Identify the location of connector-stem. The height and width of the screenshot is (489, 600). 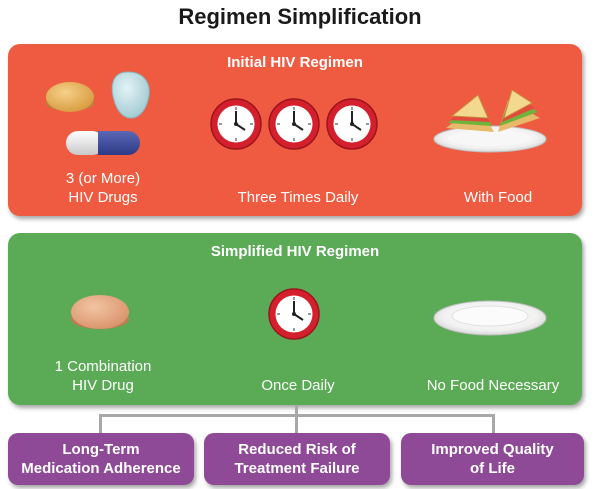
(296, 410).